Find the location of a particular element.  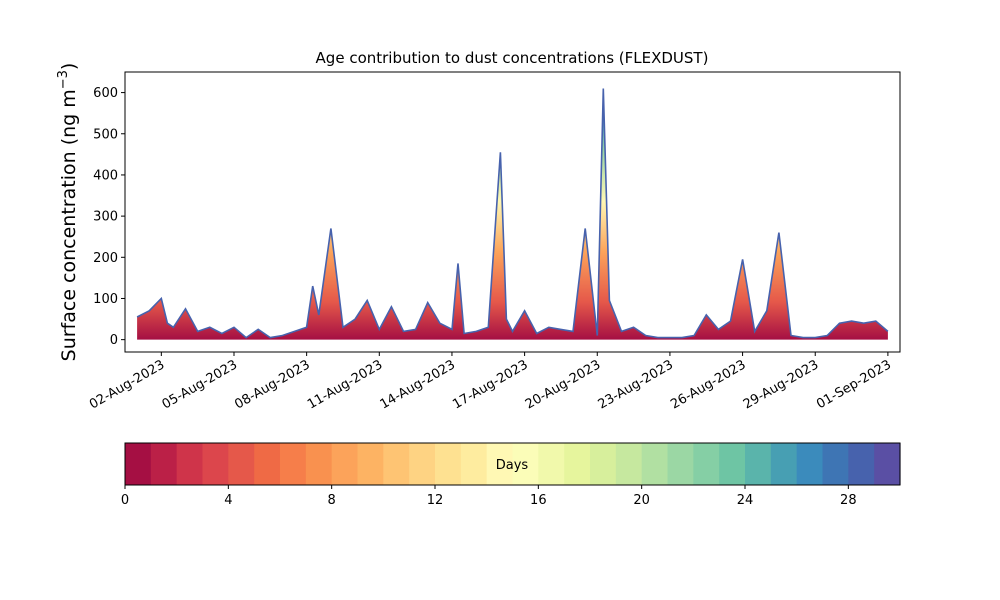

y-tick-label: 400 is located at coordinates (105, 175).